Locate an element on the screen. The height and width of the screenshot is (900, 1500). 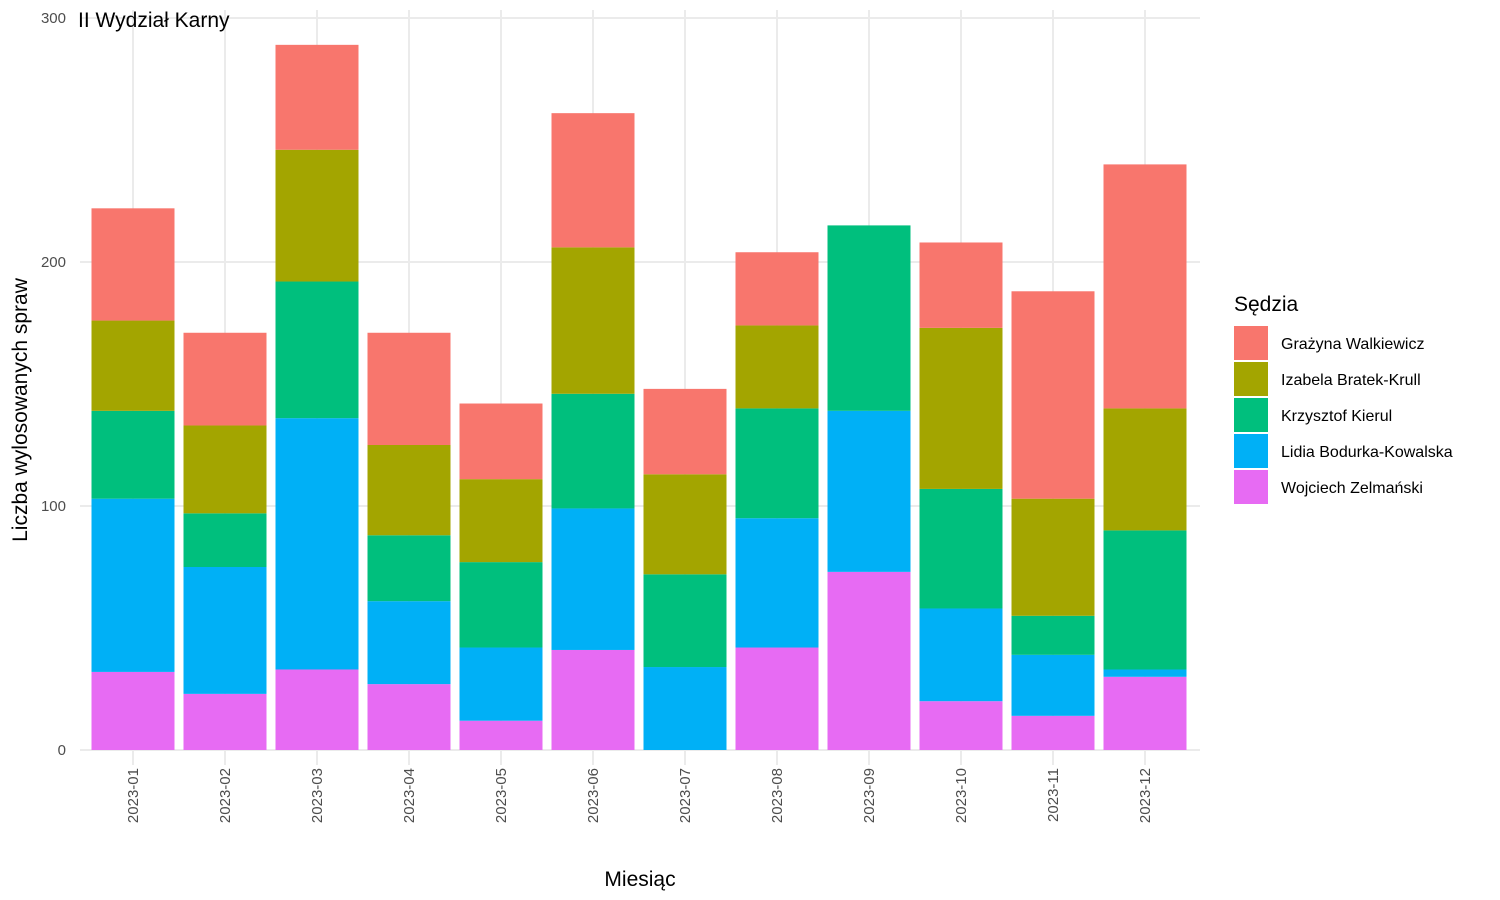
legend-label: Krzysztof Kierul is located at coordinates (1336, 416).